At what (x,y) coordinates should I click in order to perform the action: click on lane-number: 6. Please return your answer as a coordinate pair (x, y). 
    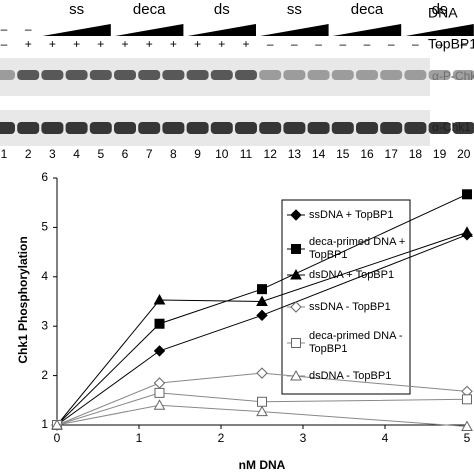
    Looking at the image, I should click on (125, 154).